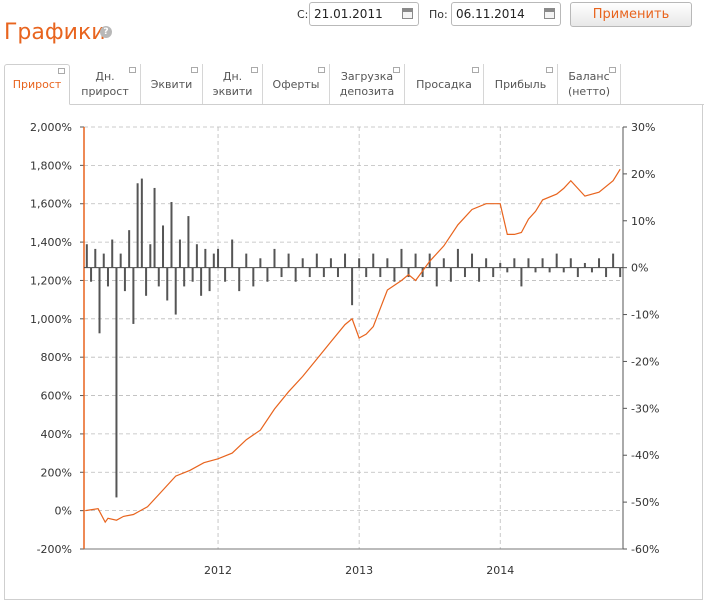  I want to click on y-left-tick-label: 1,400%, so click(51, 242).